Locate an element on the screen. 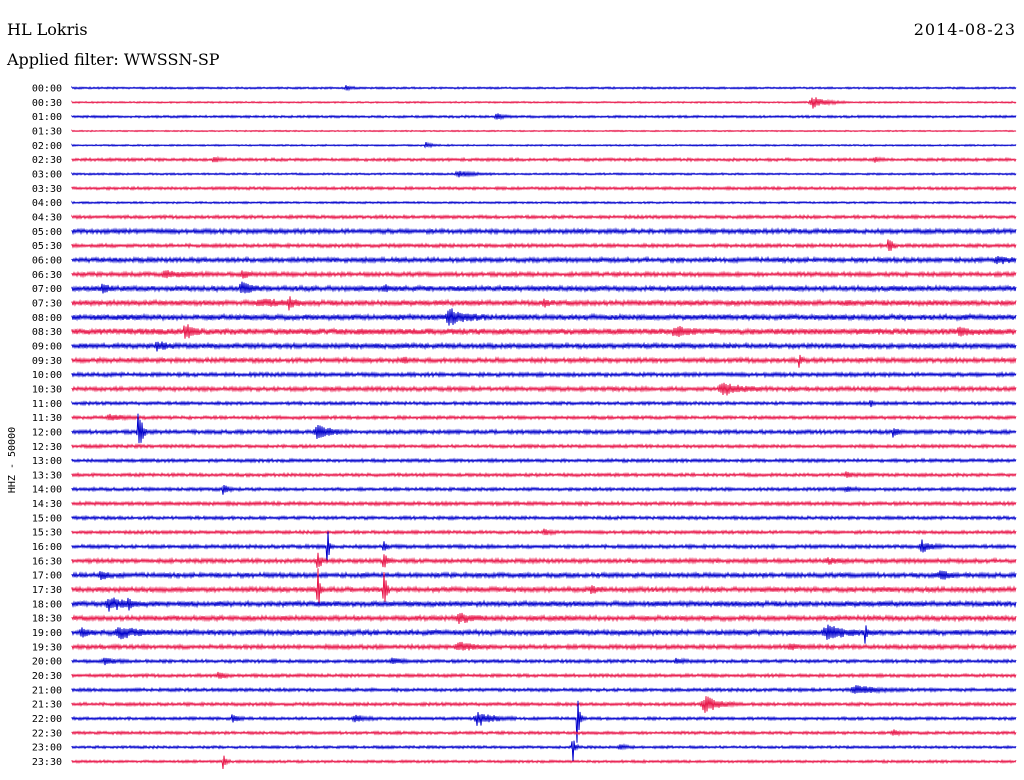 The height and width of the screenshot is (780, 1024). row-time-label: 04:00 is located at coordinates (47, 203).